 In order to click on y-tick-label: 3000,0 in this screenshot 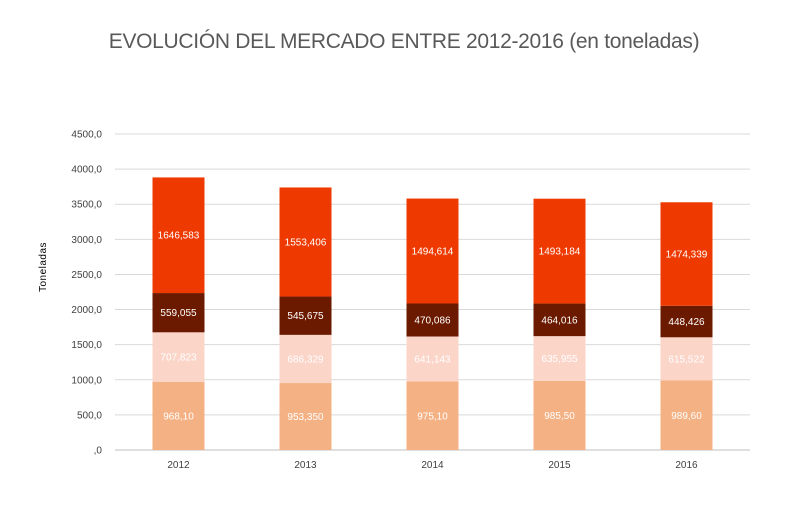, I will do `click(86, 240)`.